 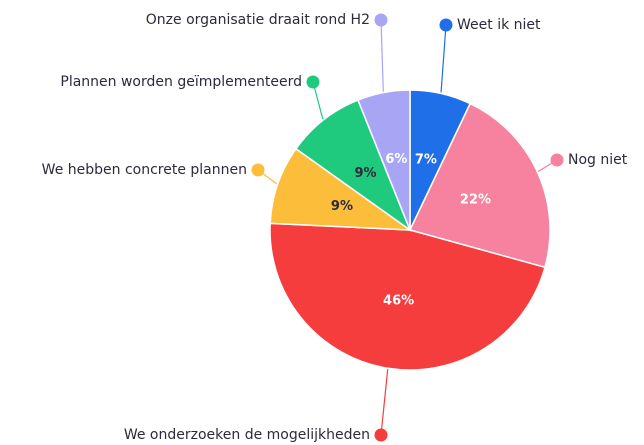 What do you see at coordinates (144, 170) in the screenshot?
I see `category-label: We hebben concrete plannen` at bounding box center [144, 170].